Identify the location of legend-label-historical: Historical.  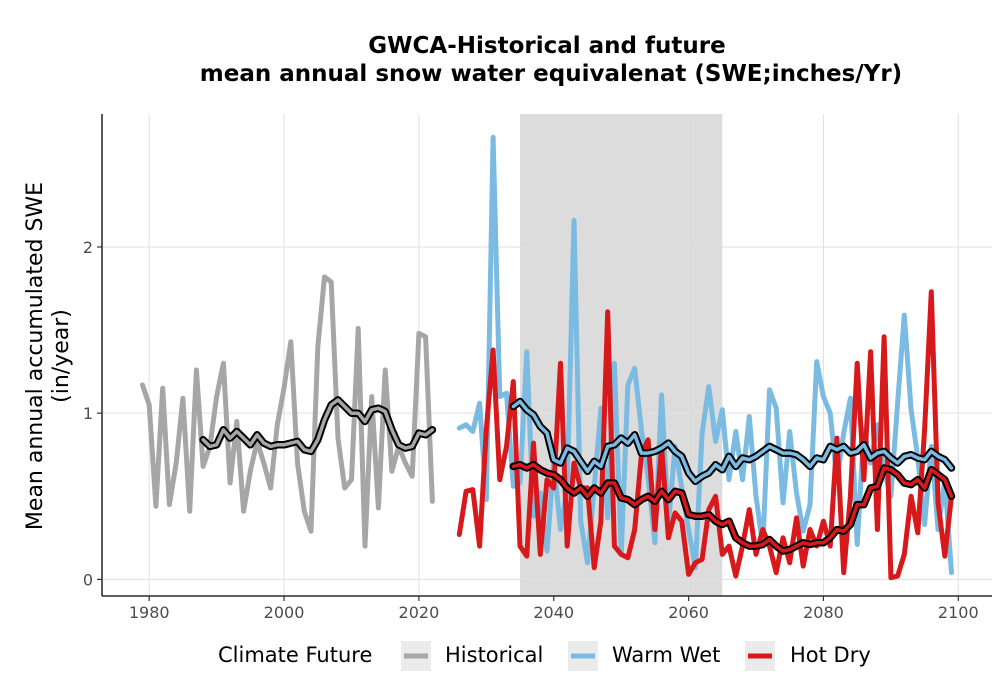
(494, 655).